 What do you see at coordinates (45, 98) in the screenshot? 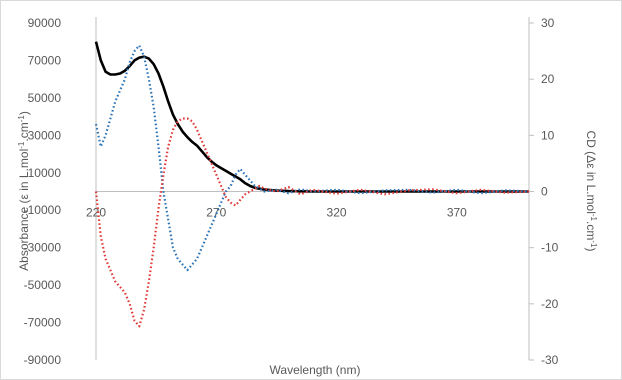
I see `y-left-tick-label: 50000` at bounding box center [45, 98].